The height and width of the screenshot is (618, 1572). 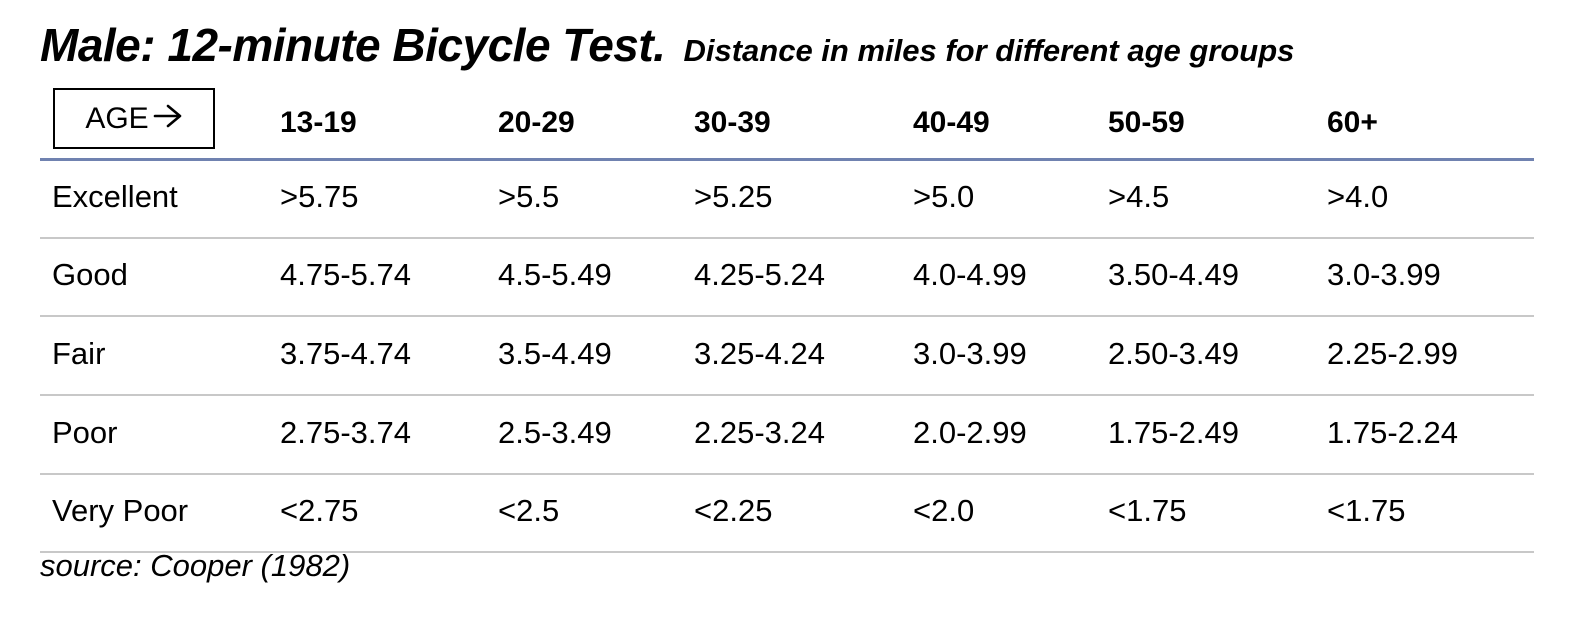 I want to click on table-cell: 4.5-5.49, so click(x=555, y=274).